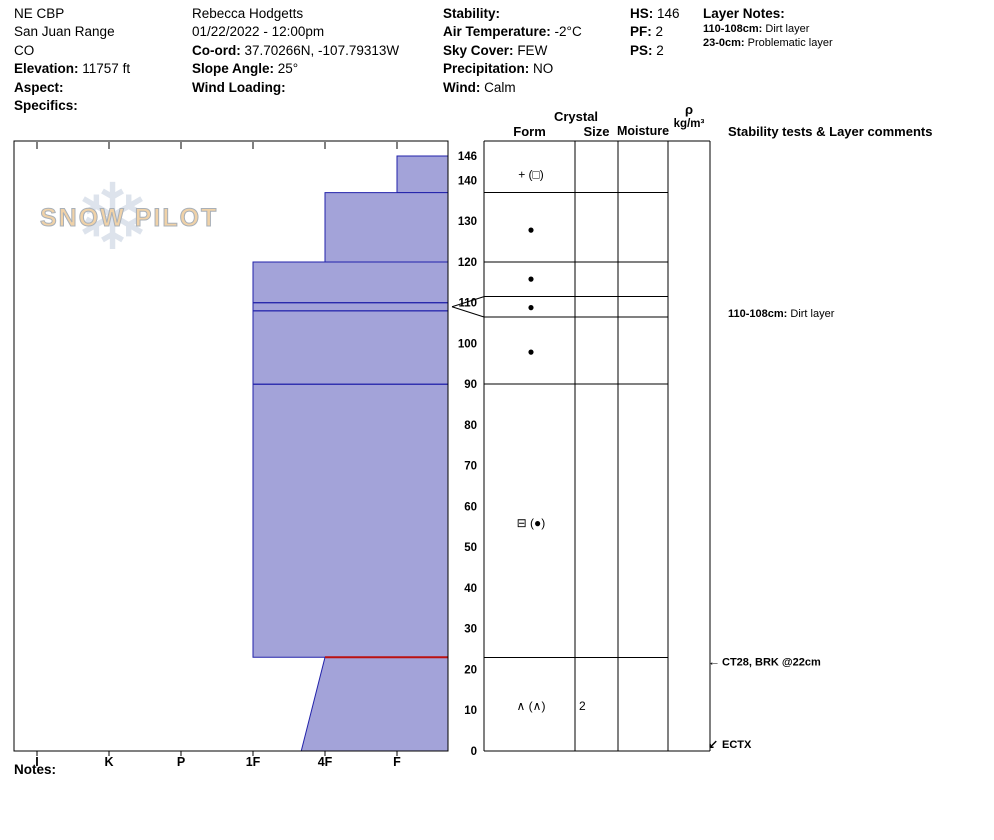 The image size is (994, 840). Describe the element at coordinates (325, 762) in the screenshot. I see `hardness-label: 4F` at that location.